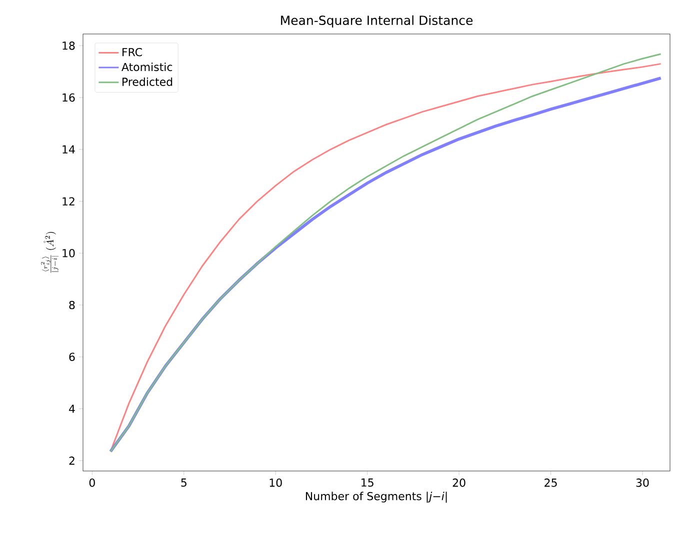 The image size is (676, 533). Describe the element at coordinates (276, 482) in the screenshot. I see `x-tick-label: 10` at that location.